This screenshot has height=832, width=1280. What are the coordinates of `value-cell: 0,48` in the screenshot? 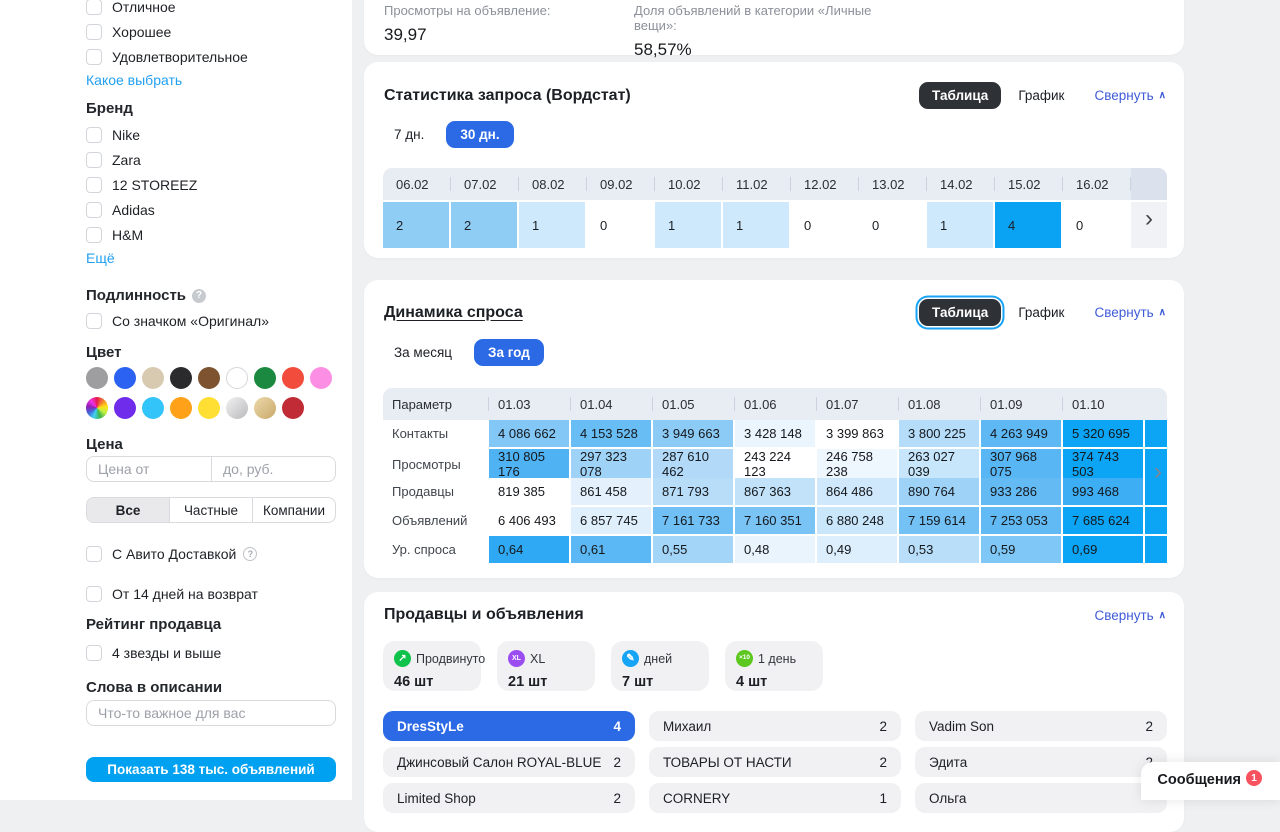 It's located at (775, 549).